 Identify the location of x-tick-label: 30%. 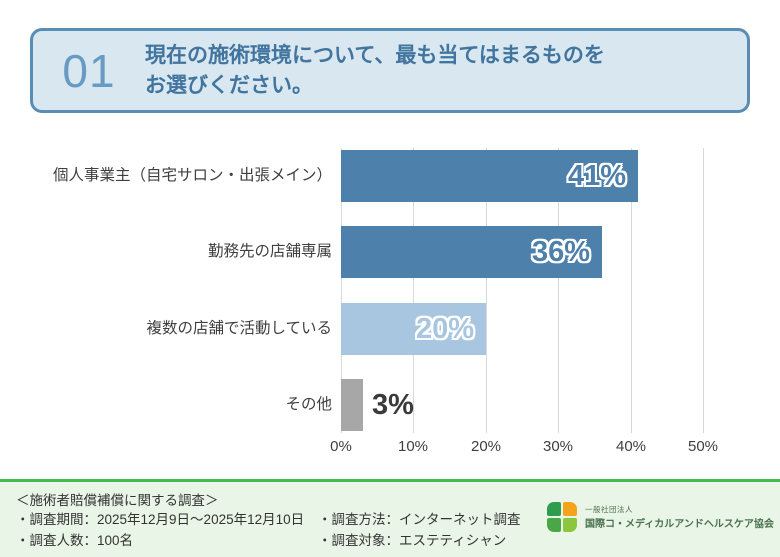
(558, 446).